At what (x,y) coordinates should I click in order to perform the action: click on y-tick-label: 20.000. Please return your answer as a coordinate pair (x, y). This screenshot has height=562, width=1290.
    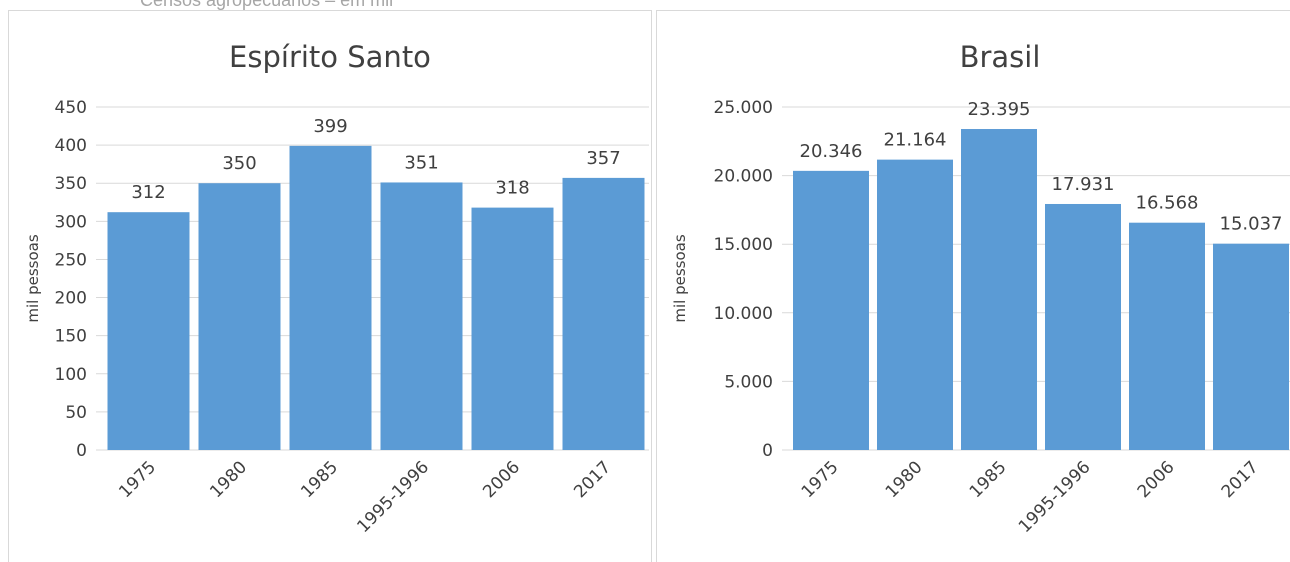
    Looking at the image, I should click on (743, 177).